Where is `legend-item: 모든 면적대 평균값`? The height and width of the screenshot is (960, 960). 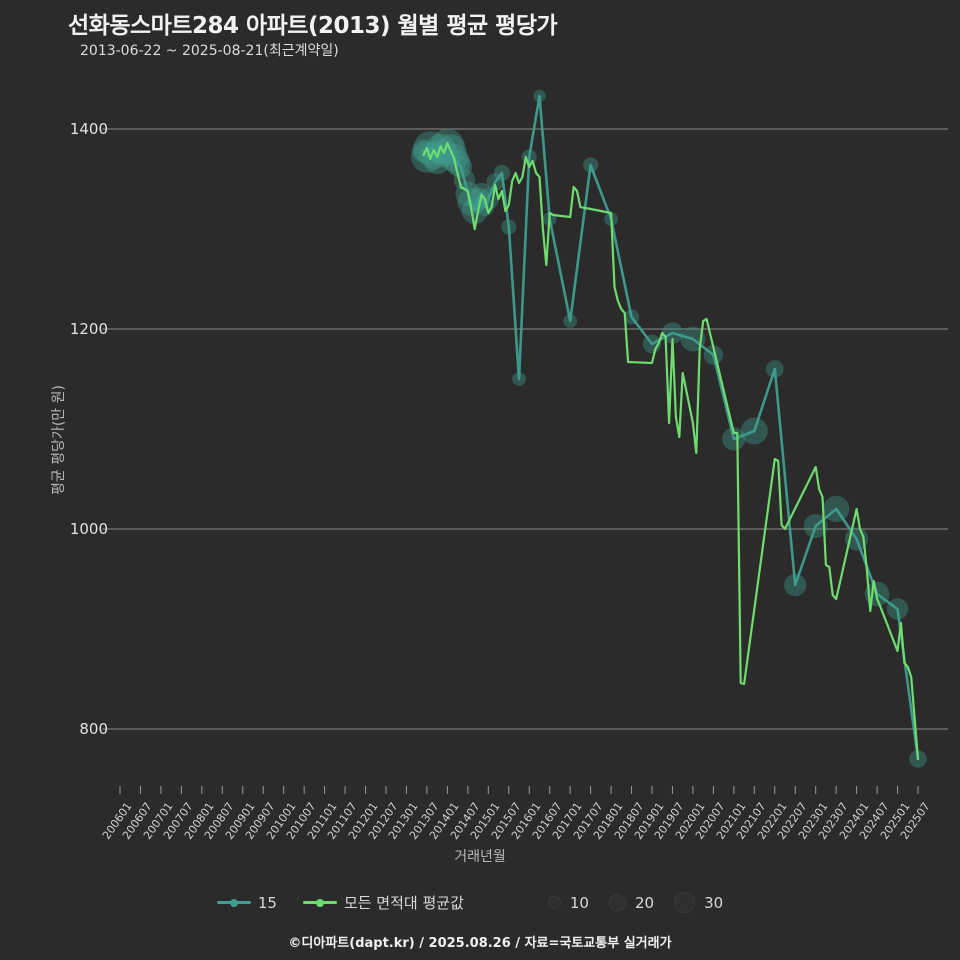
legend-item: 모든 면적대 평균값 is located at coordinates (383, 902).